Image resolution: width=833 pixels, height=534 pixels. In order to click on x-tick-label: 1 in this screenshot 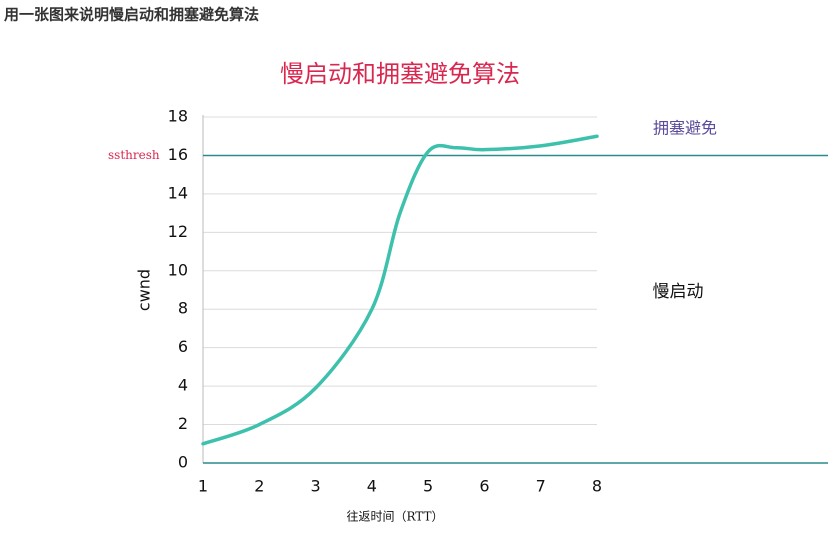, I will do `click(203, 486)`.